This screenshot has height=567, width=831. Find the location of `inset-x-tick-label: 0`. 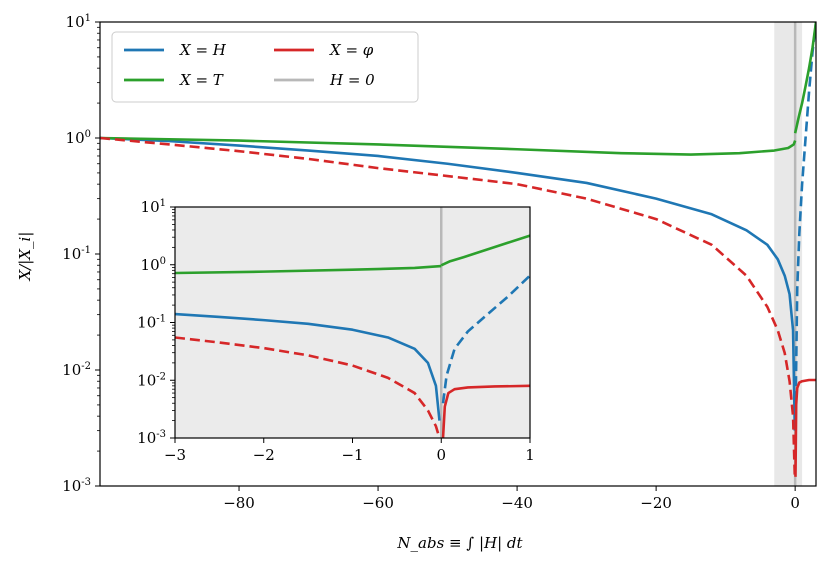

inset-x-tick-label: 0 is located at coordinates (441, 455).